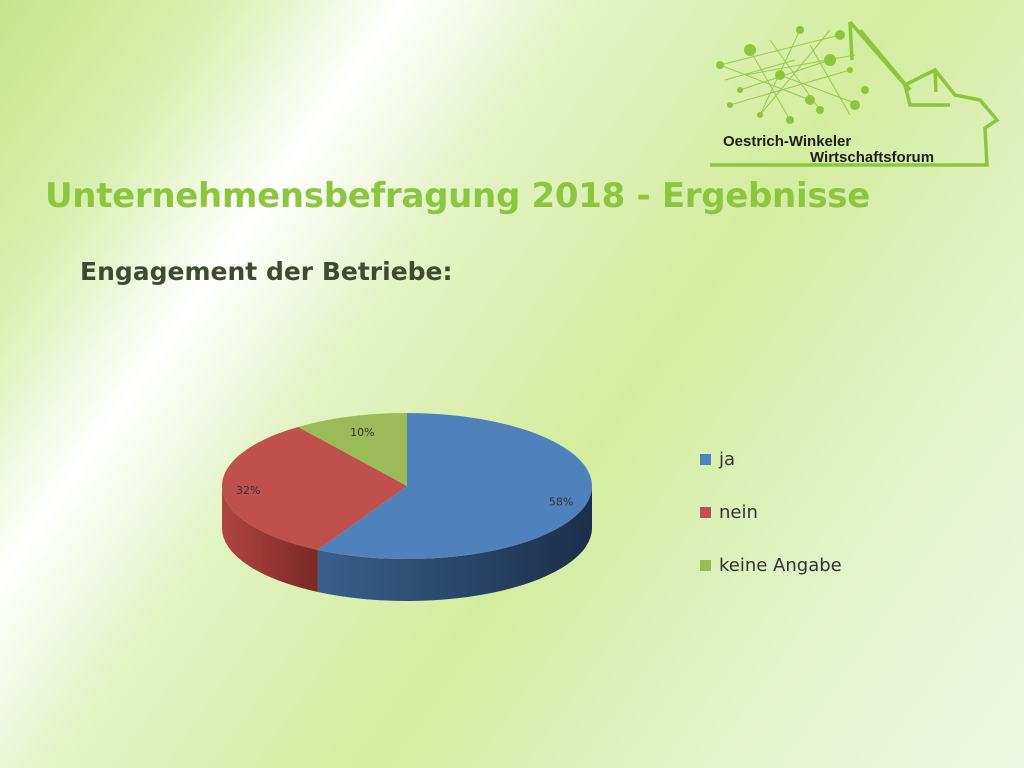 The height and width of the screenshot is (768, 1024). Describe the element at coordinates (352, 449) in the screenshot. I see `pie-slice-keine-angabe` at that location.